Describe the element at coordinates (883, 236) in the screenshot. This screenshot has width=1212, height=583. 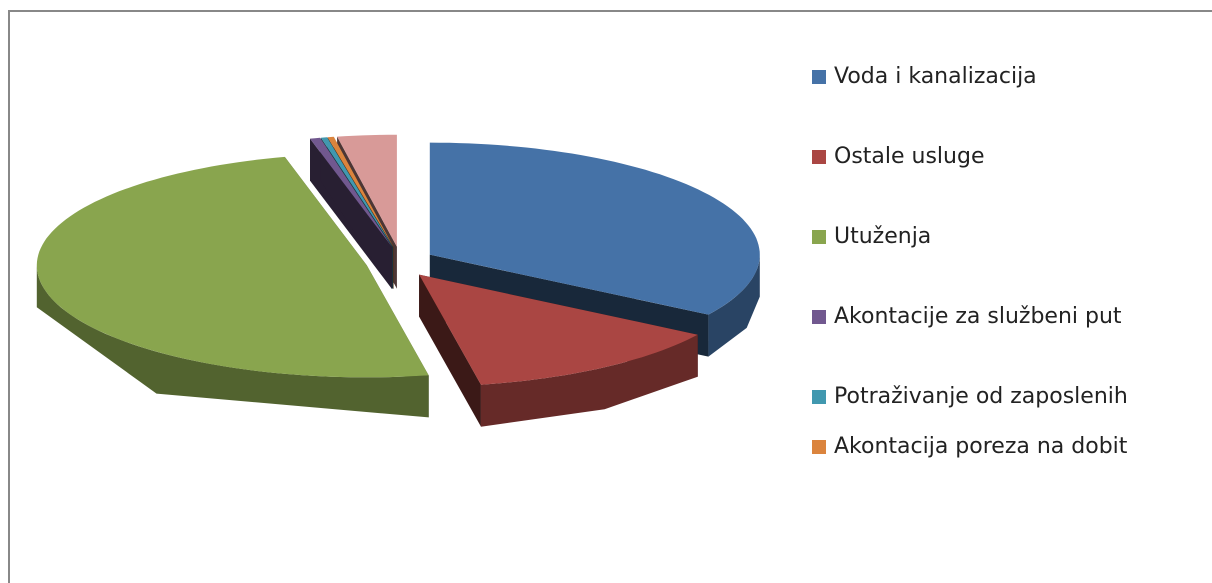
I see `legend-label: Utuženja` at that location.